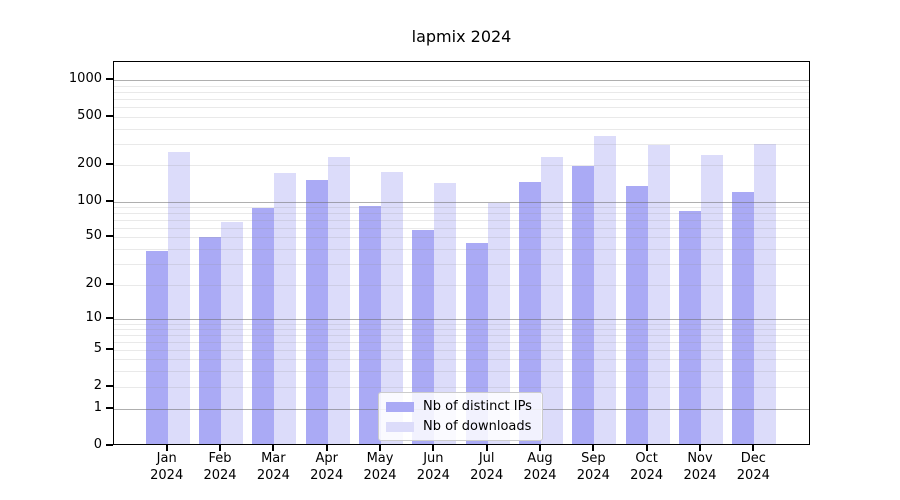 Image resolution: width=900 pixels, height=500 pixels. Describe the element at coordinates (593, 467) in the screenshot. I see `x-axis-tick-label: Sep 2024` at that location.